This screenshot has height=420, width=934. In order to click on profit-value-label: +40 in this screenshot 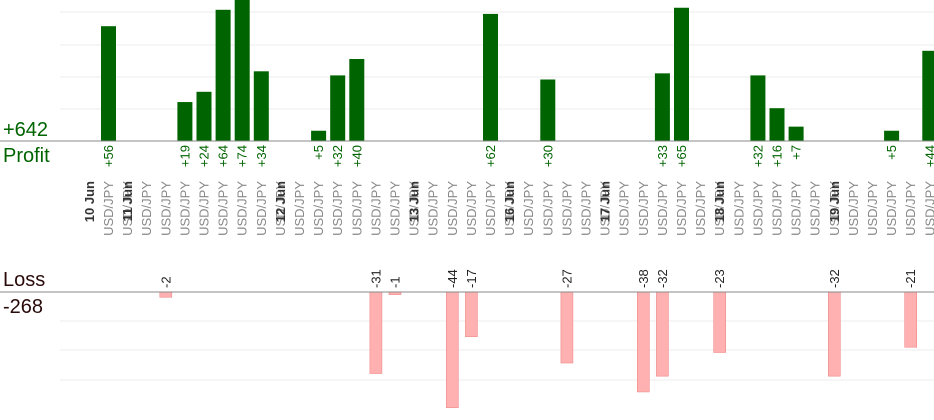, I will do `click(356, 156)`.